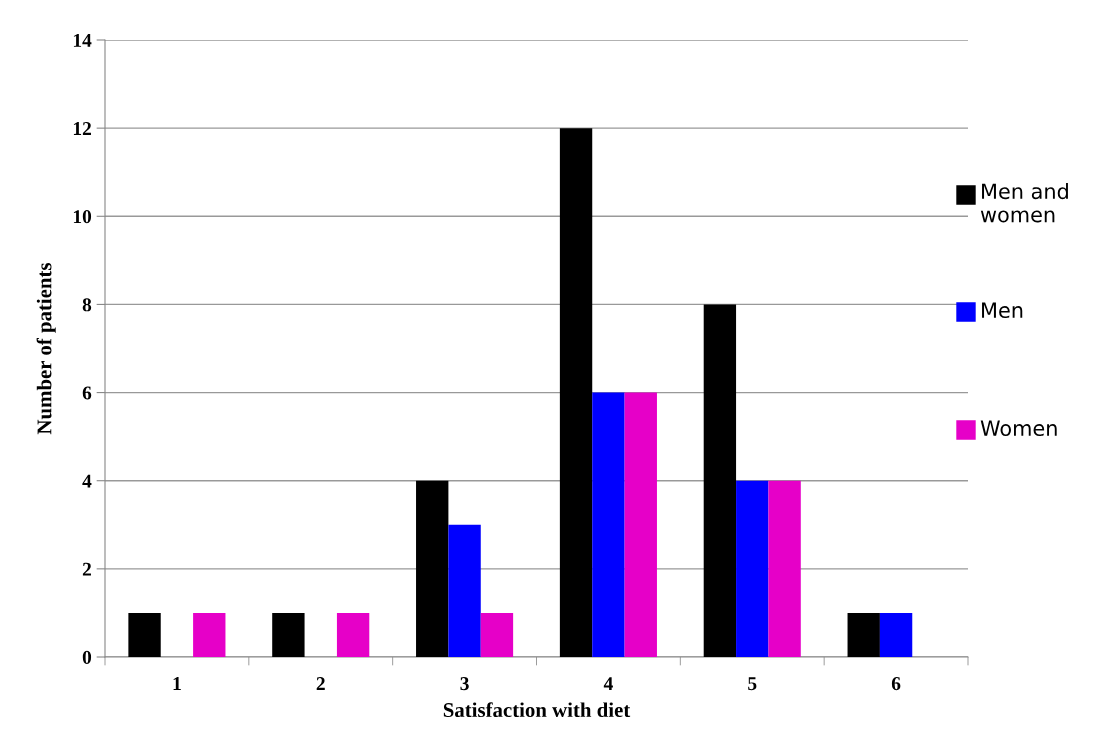  Describe the element at coordinates (46, 348) in the screenshot. I see `y-axis-title: Number of patients` at that location.